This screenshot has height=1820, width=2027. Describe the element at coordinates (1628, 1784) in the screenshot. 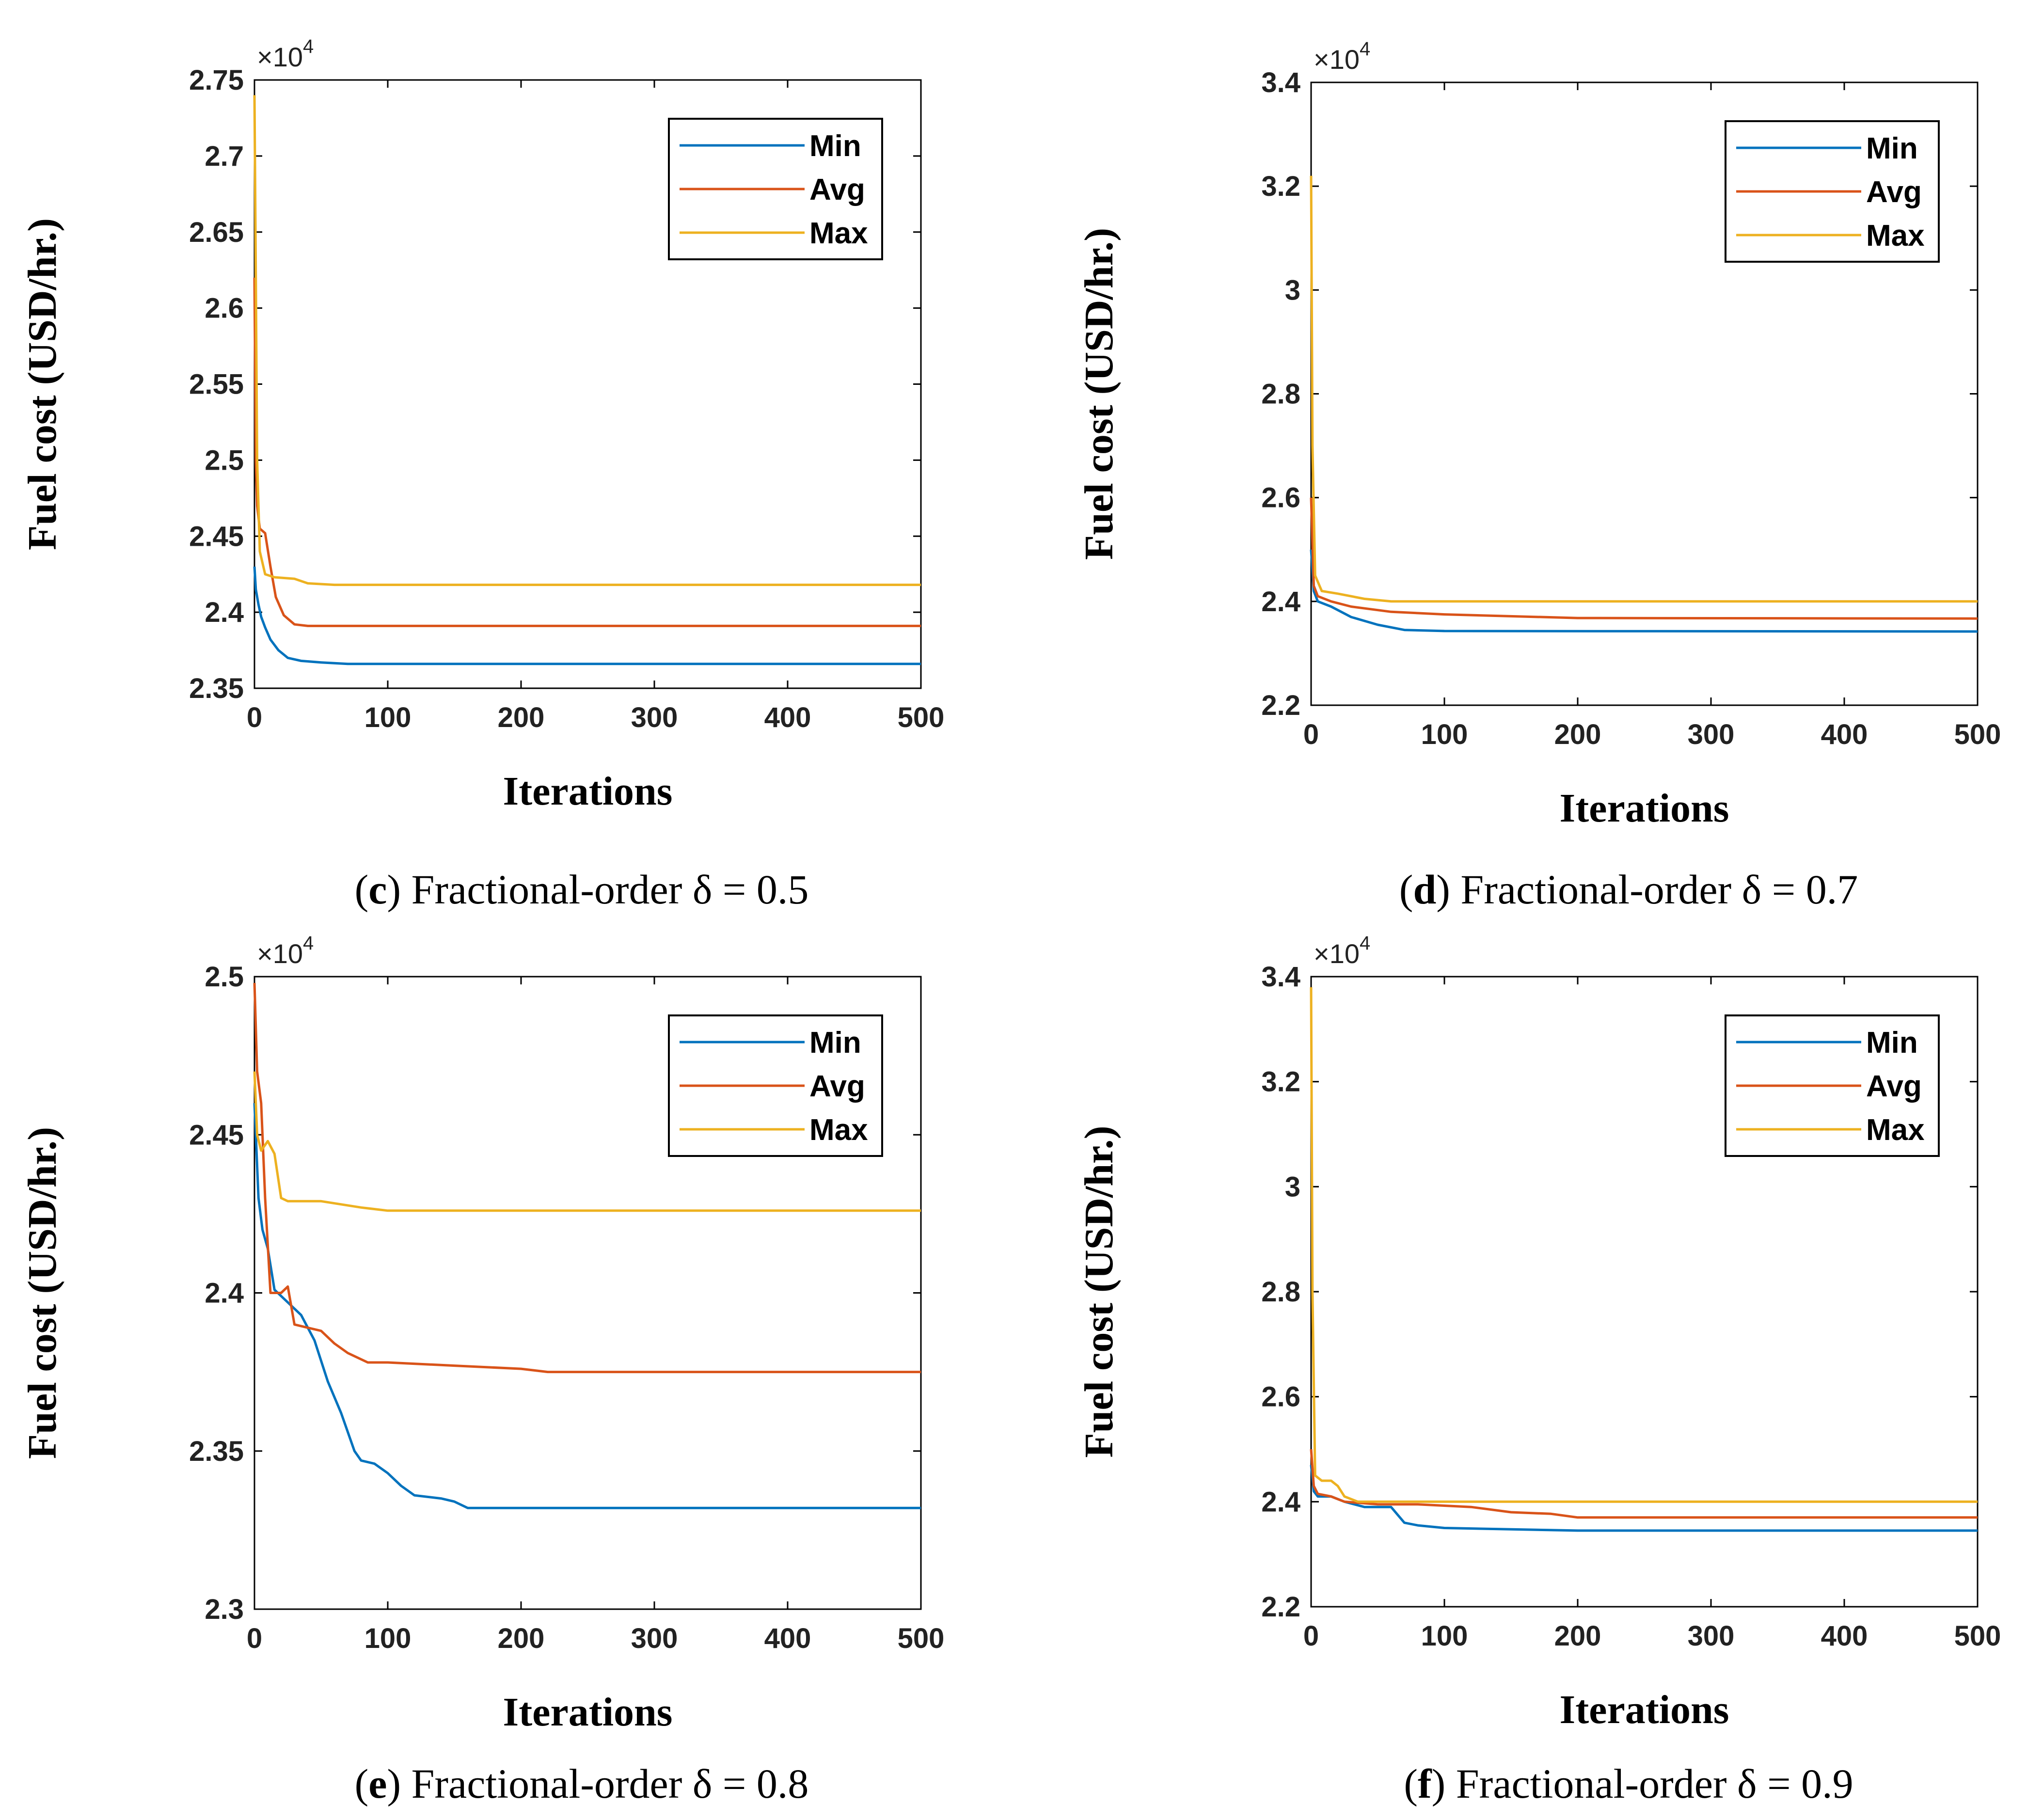

I see `caption-f: (f) Fractional-order δ = 0.9` at that location.